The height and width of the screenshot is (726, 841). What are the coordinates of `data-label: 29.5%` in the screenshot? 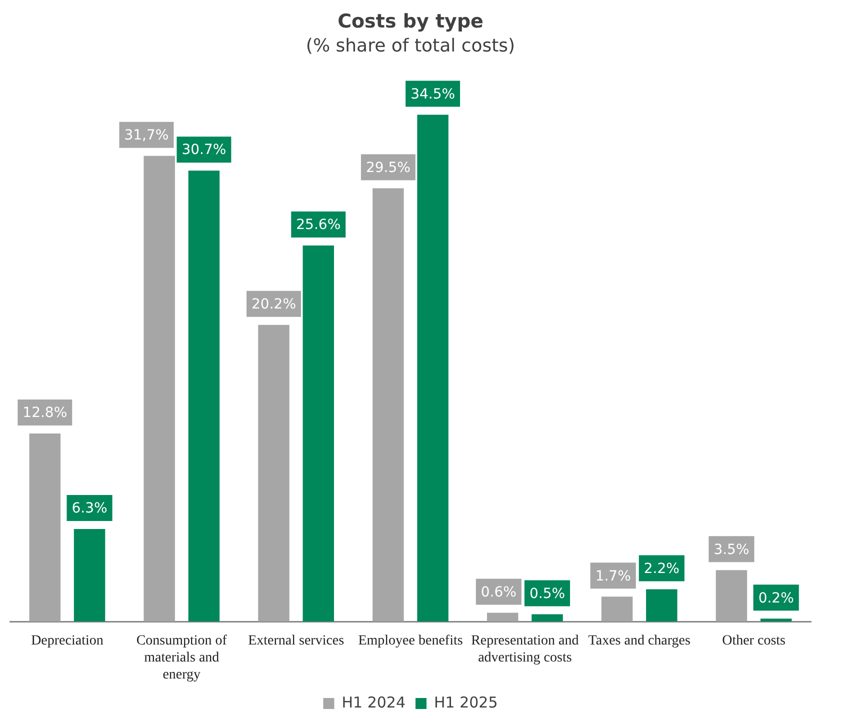 It's located at (388, 168).